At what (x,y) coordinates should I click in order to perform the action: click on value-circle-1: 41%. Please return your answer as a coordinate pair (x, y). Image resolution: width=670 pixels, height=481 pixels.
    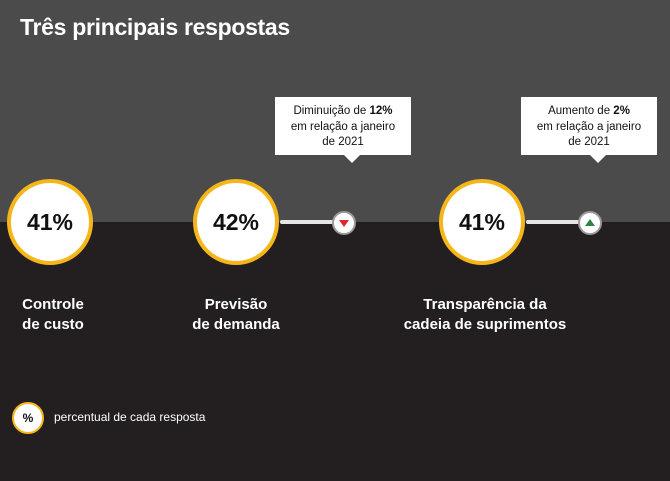
    Looking at the image, I should click on (50, 222).